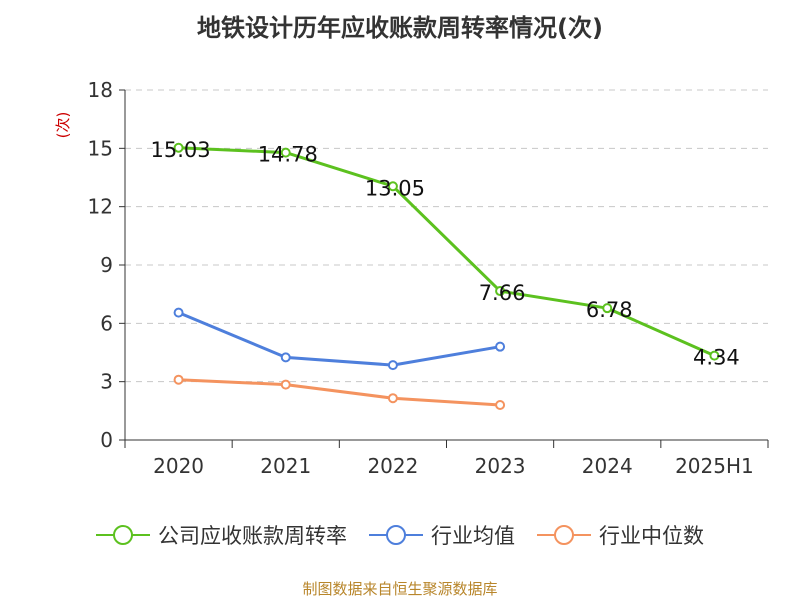 Image resolution: width=800 pixels, height=600 pixels. Describe the element at coordinates (106, 323) in the screenshot. I see `y-tick-label: 6` at that location.